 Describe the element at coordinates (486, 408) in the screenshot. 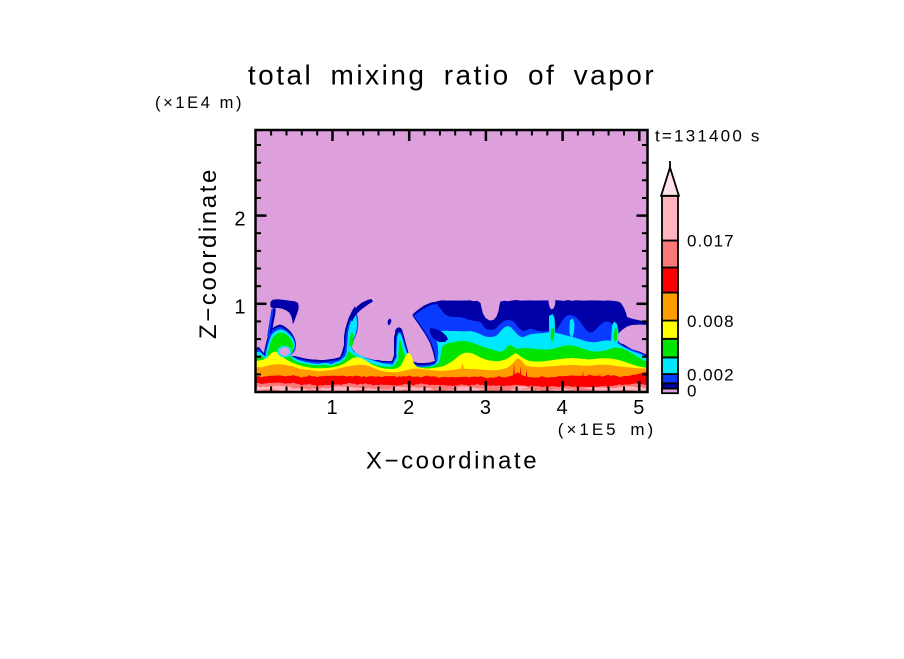

I see `svg-text: 3` at that location.